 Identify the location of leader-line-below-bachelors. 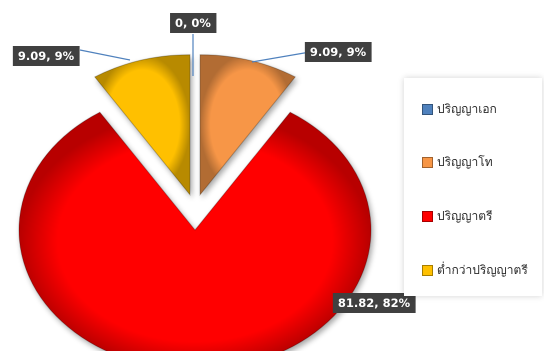
(105, 55).